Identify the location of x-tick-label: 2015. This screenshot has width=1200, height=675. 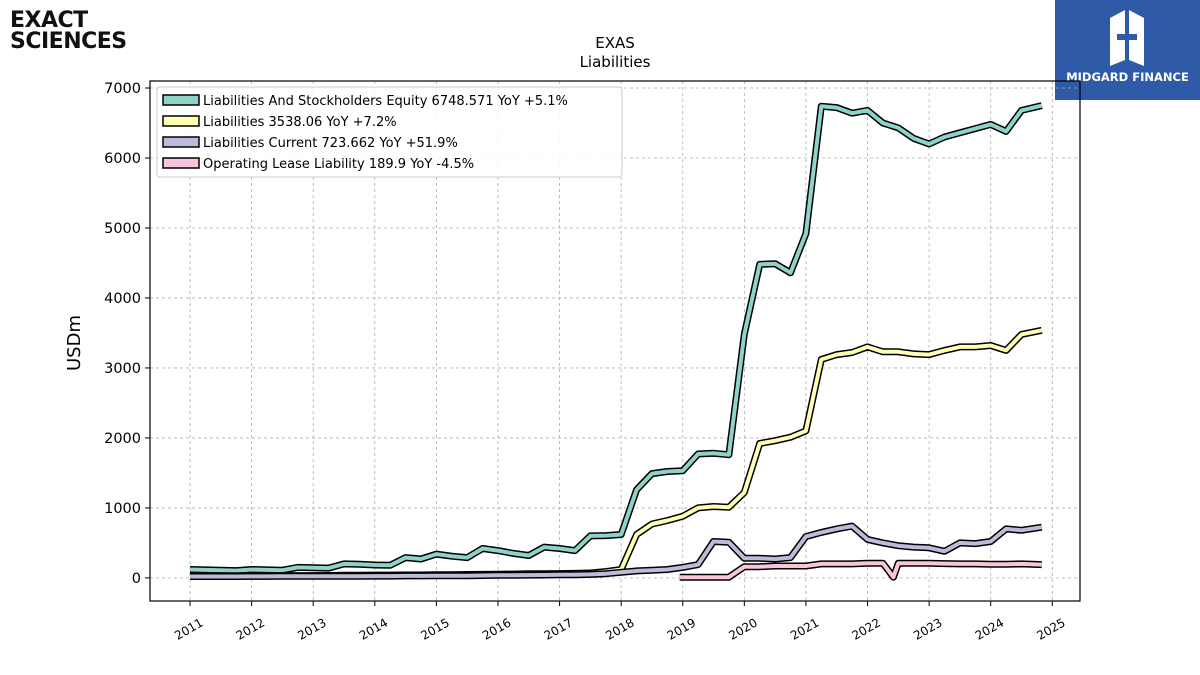
(434, 628).